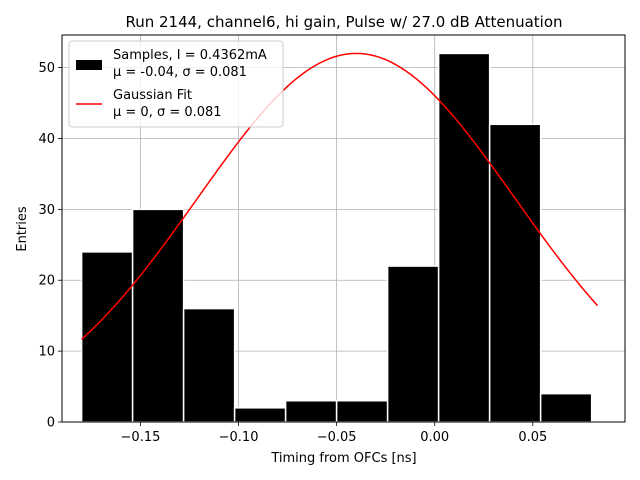 The width and height of the screenshot is (640, 480). I want to click on legend-label-samples-params: μ = -0.04, σ = 0.081, so click(180, 72).